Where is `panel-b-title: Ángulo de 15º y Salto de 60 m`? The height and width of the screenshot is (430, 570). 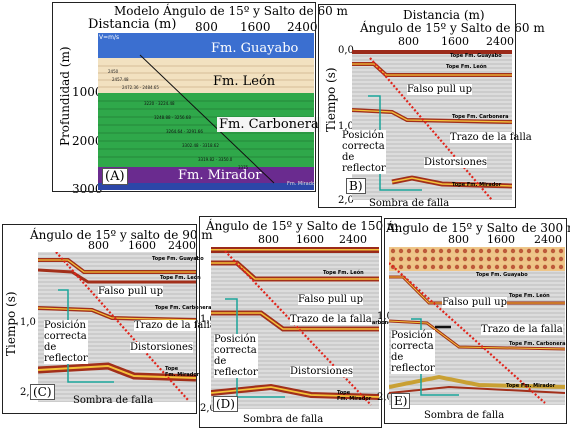
panel-b-title: Ángulo de 15º y Salto de 60 m is located at coordinates (452, 28).